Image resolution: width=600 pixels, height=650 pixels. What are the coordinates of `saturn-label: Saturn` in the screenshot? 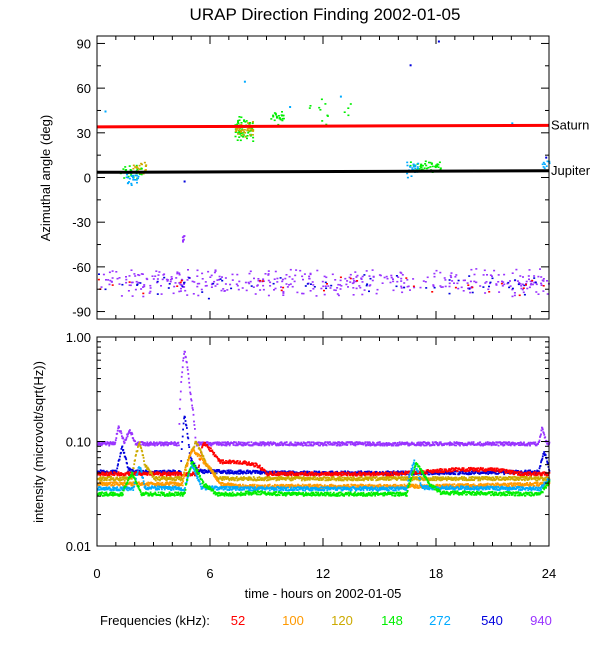 It's located at (570, 124).